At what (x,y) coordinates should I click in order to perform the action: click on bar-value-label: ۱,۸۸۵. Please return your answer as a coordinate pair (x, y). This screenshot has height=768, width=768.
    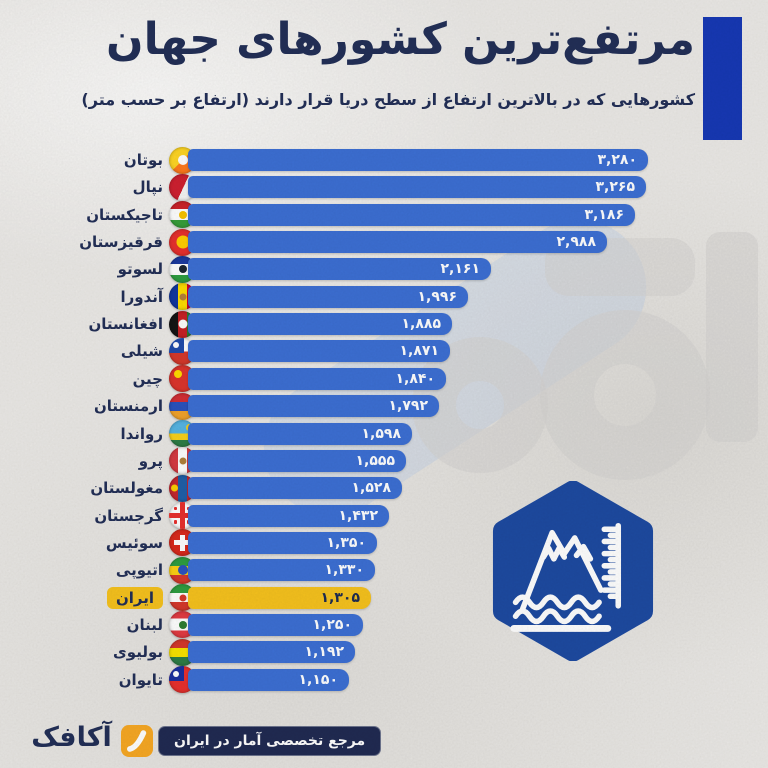
    Looking at the image, I should click on (421, 324).